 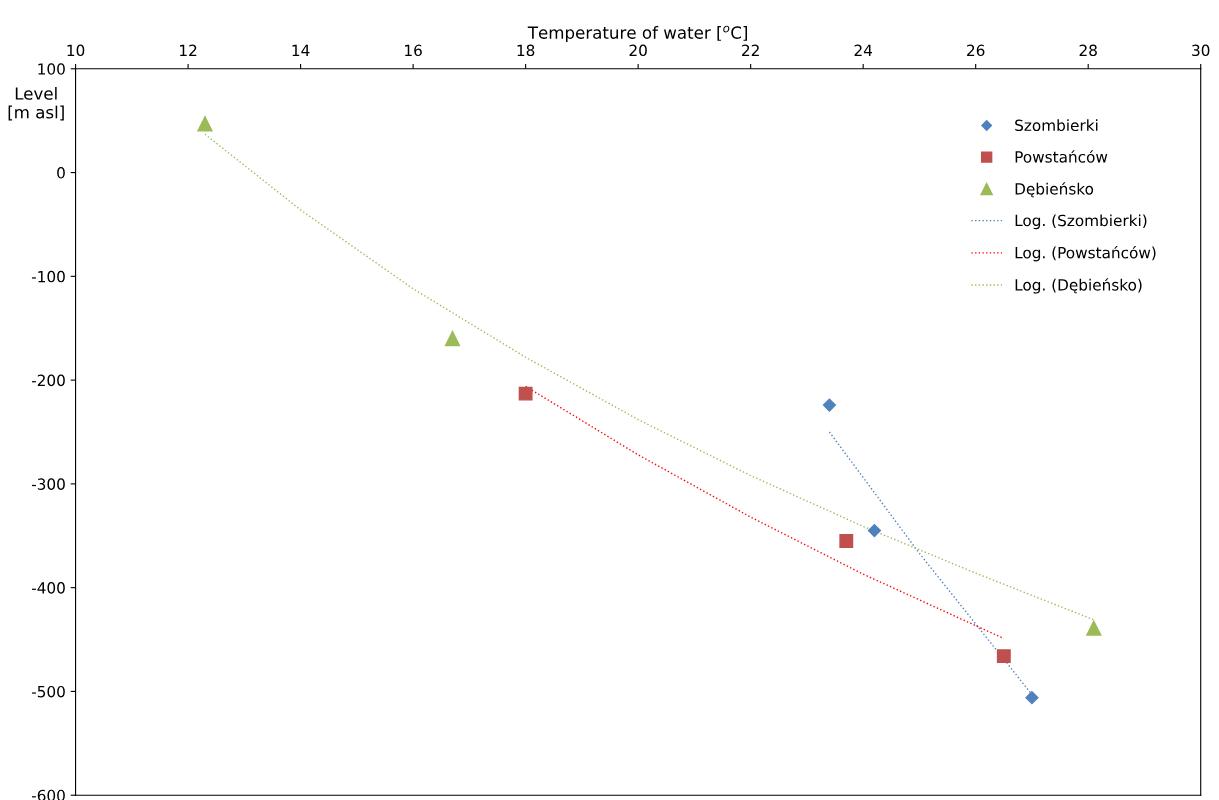 What do you see at coordinates (1078, 286) in the screenshot?
I see `legend-label: Log. (Dębieńsko)` at bounding box center [1078, 286].